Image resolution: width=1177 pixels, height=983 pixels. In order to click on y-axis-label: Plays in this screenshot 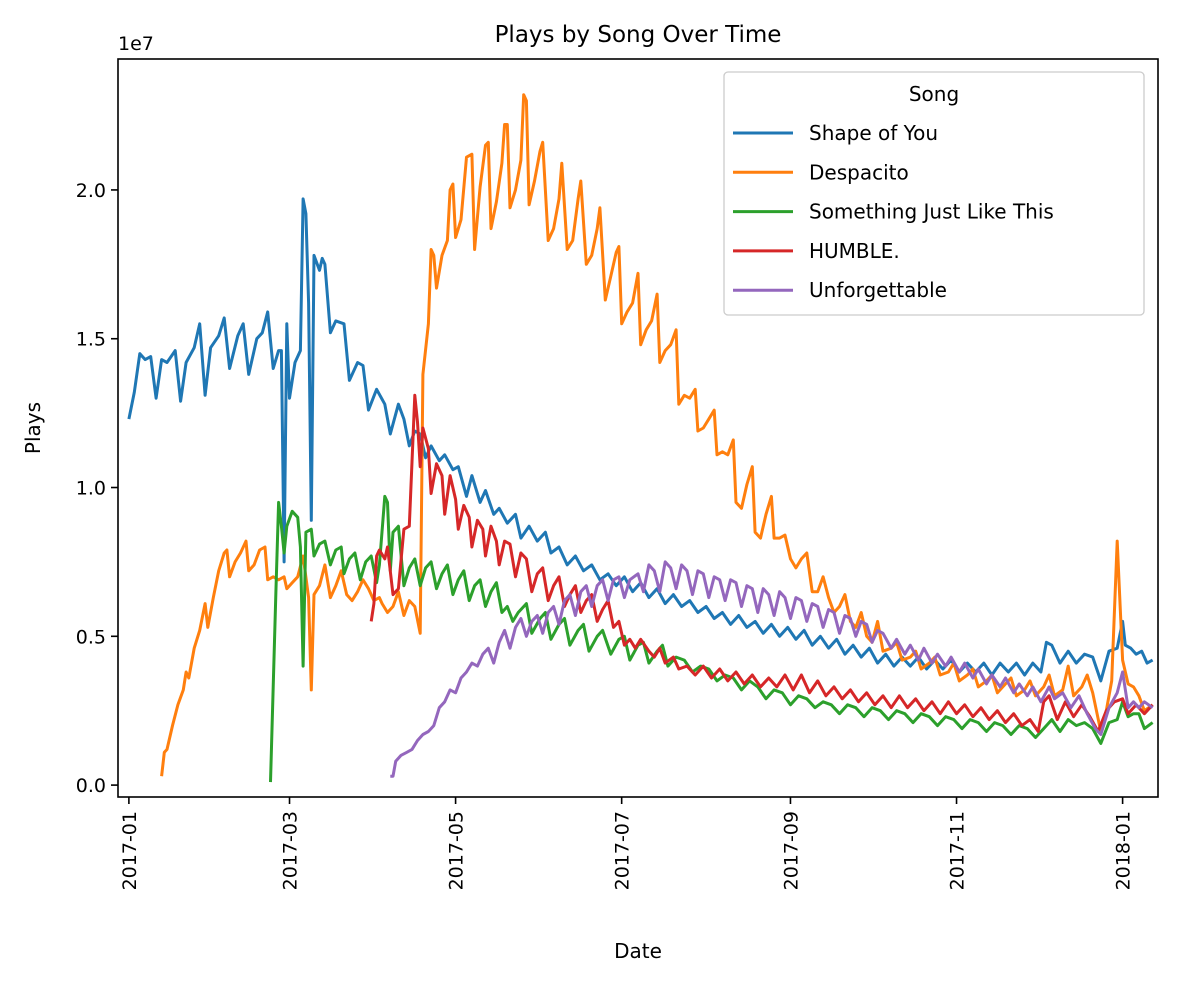, I will do `click(33, 428)`.